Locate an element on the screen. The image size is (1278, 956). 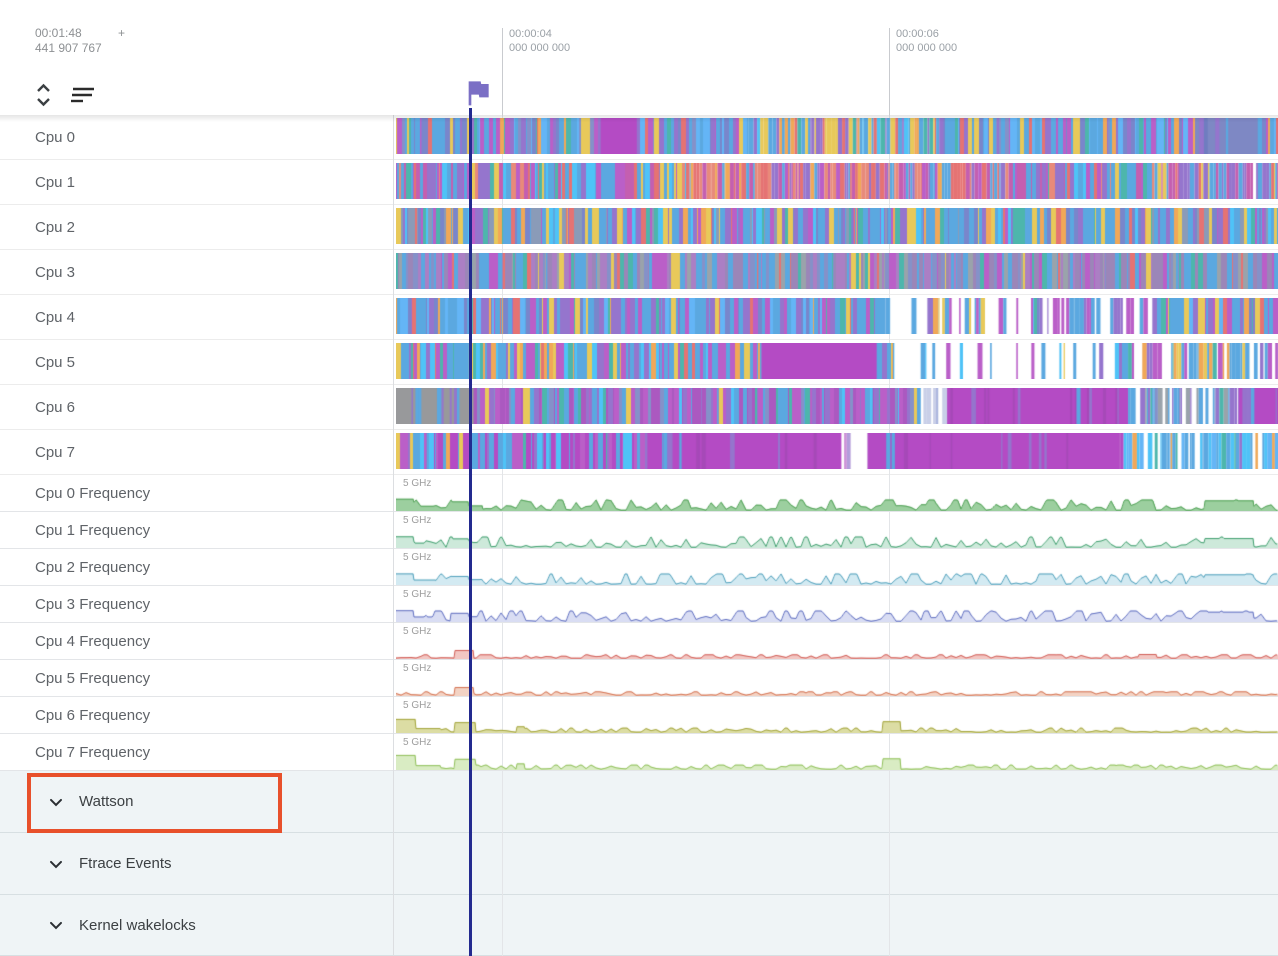
track-row-cpu-0-frequency: Cpu 0 Frequency 5 GHz is located at coordinates (639, 493).